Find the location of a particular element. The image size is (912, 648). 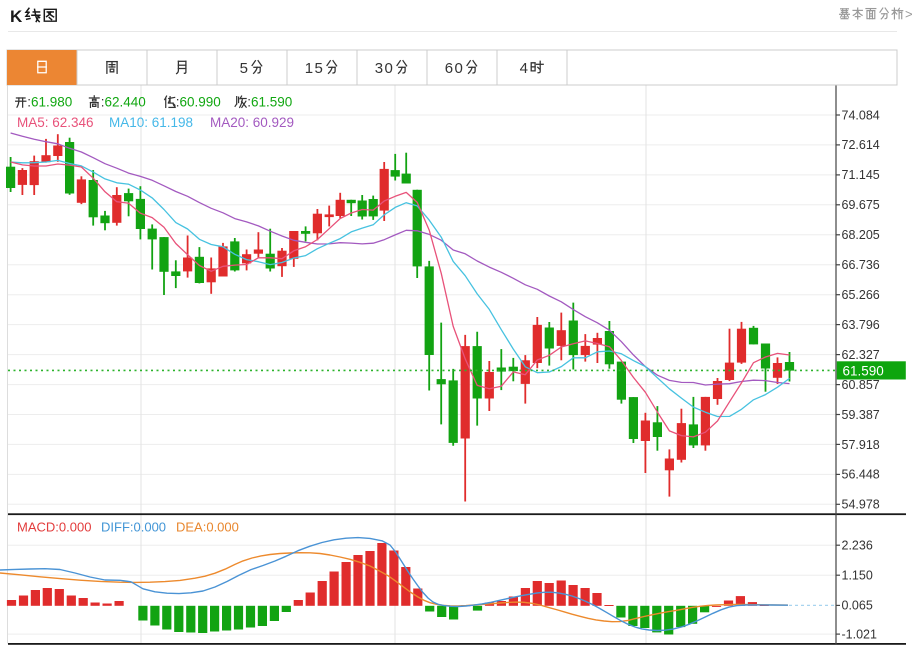

svg-text: 71.145 is located at coordinates (861, 175).